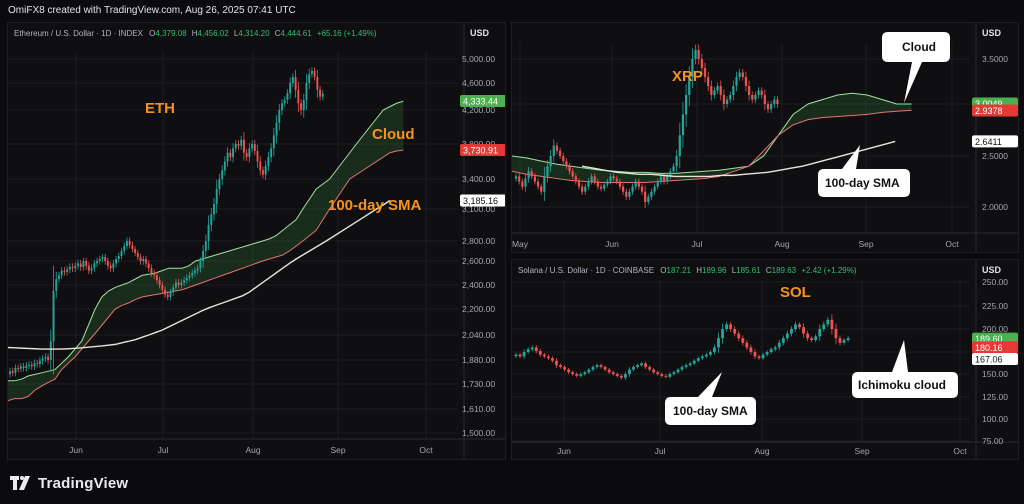  Describe the element at coordinates (69, 483) in the screenshot. I see `tradingview-brand: TradingView` at that location.